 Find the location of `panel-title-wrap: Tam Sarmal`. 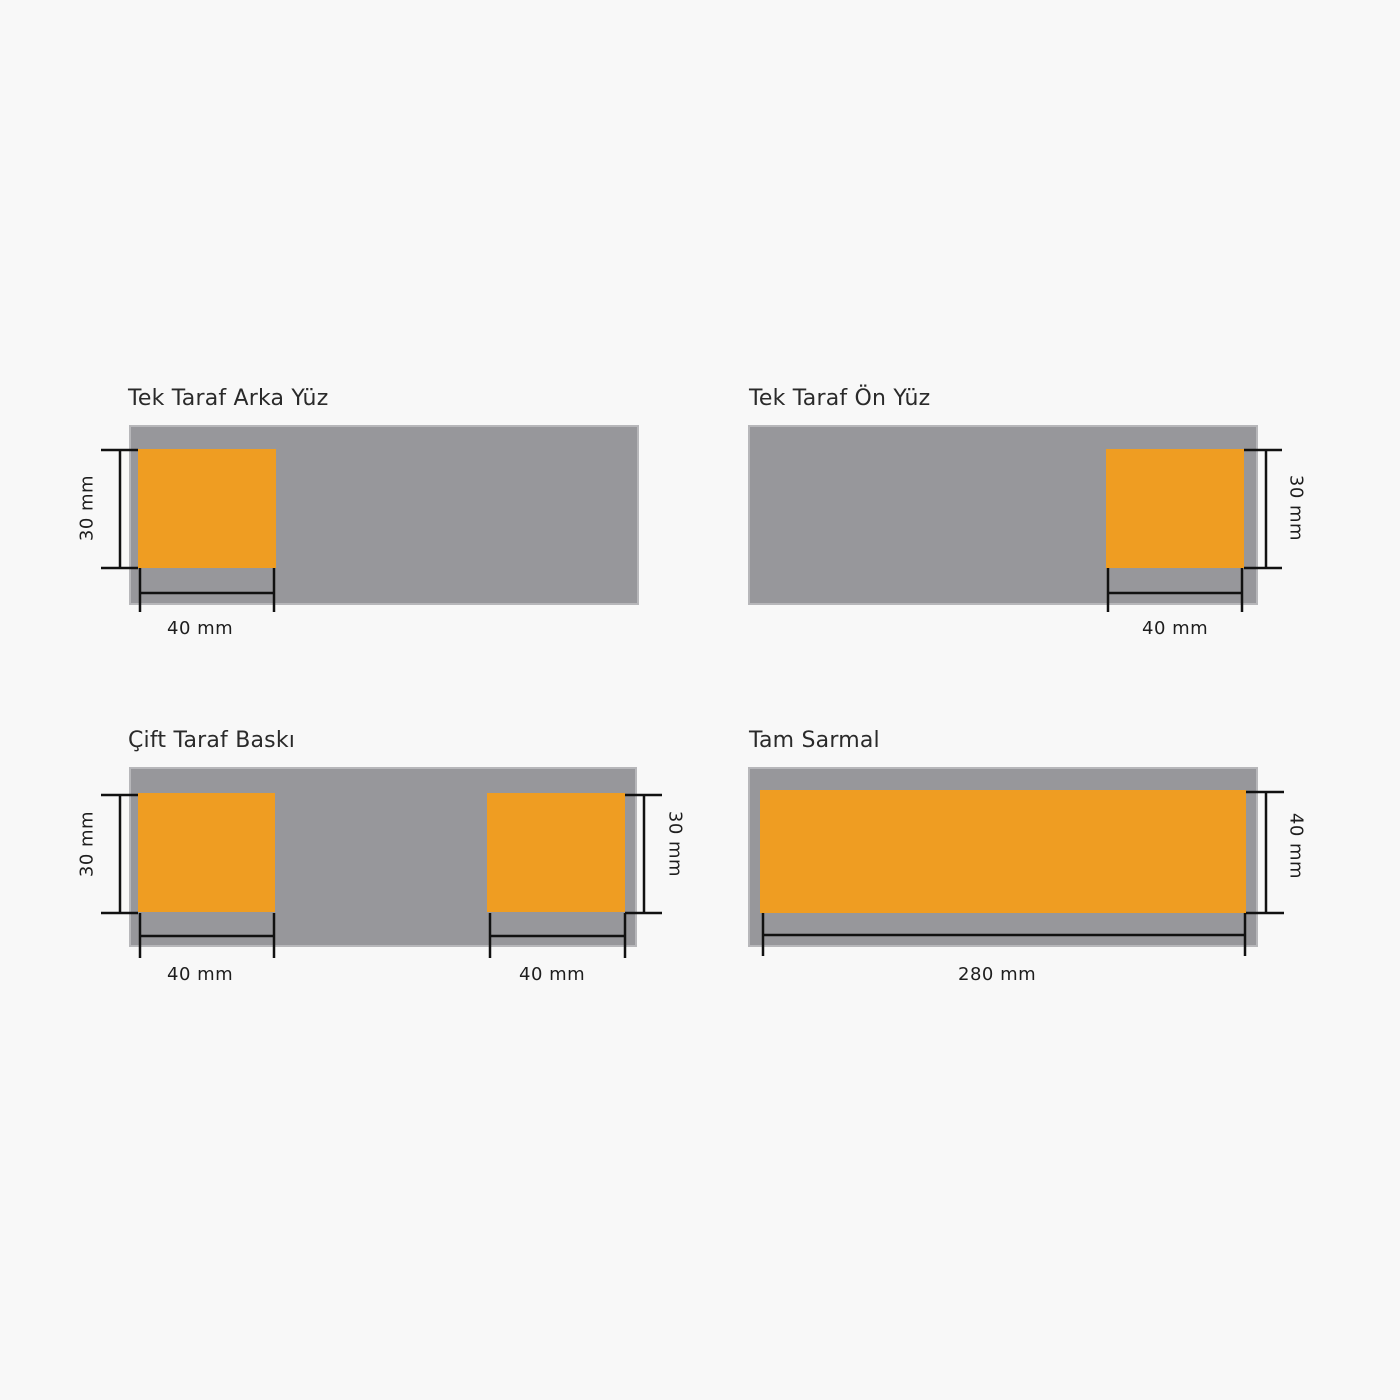

panel-title-wrap: Tam Sarmal is located at coordinates (814, 740).